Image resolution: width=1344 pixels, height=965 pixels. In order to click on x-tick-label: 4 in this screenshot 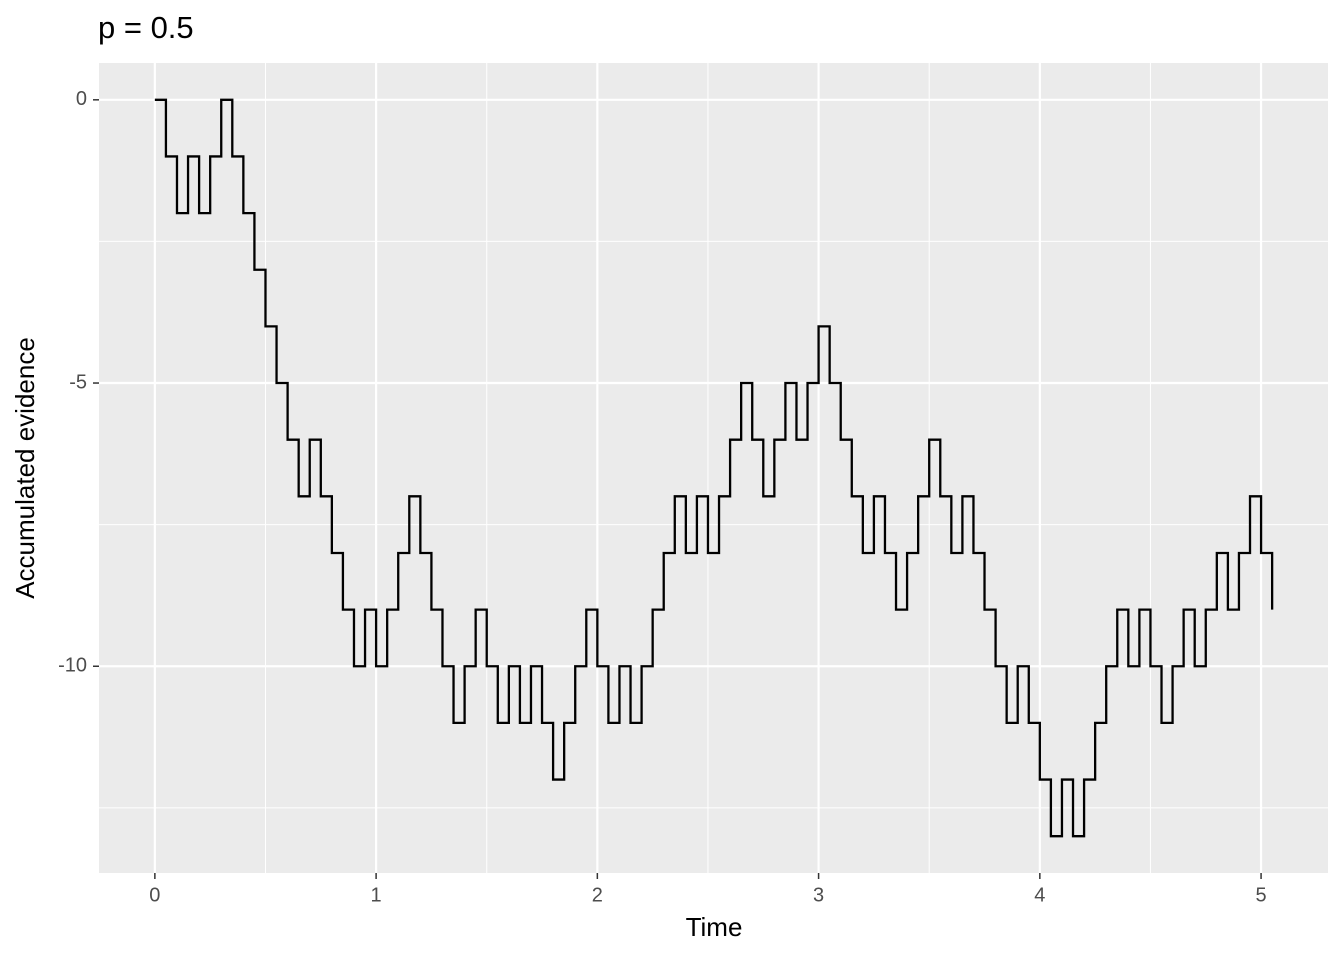, I will do `click(1039, 895)`.